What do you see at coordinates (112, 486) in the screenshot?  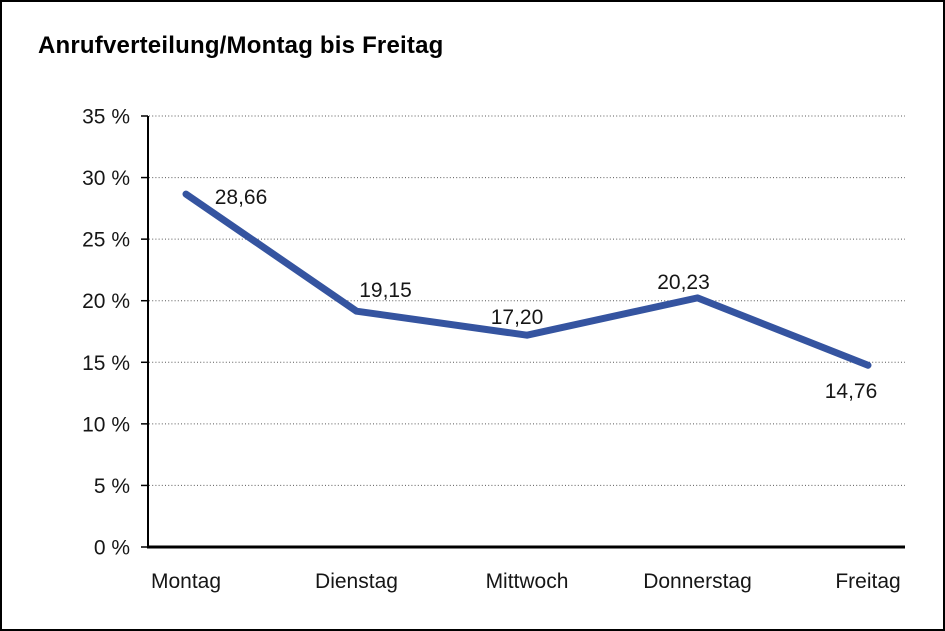 I see `y-tick-label: 5 %` at bounding box center [112, 486].